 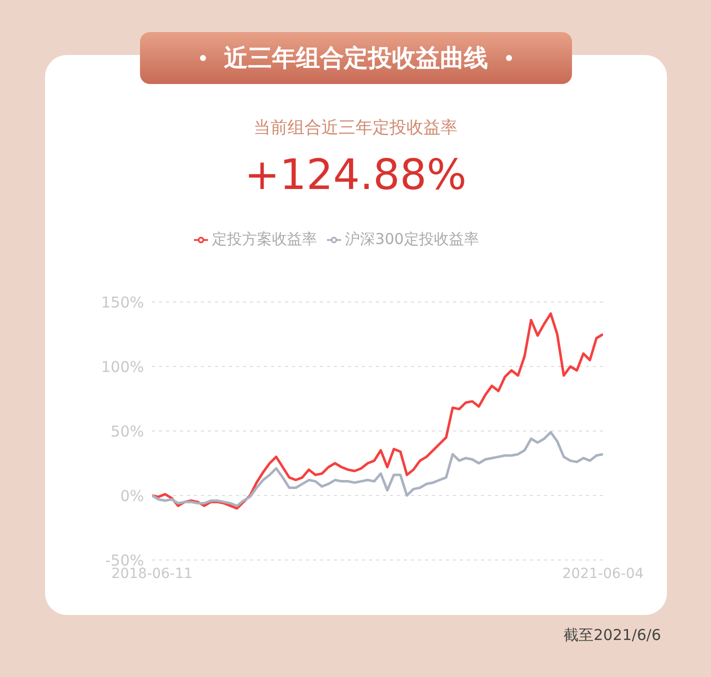 What do you see at coordinates (356, 58) in the screenshot?
I see `chart-title: 近三年组合定投收益曲线` at bounding box center [356, 58].